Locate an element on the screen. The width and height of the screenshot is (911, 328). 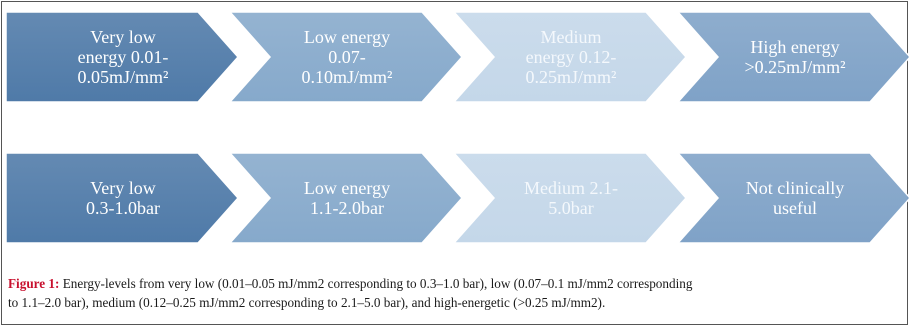
pressure-low-energy-label: Low energy 1.1-2.0bar is located at coordinates (347, 198).